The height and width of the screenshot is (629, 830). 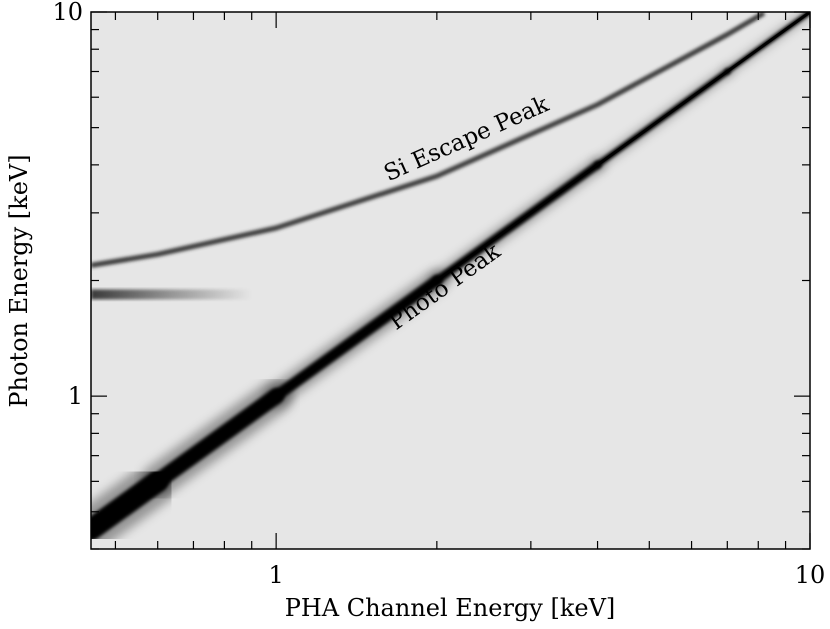 I want to click on y-tick-label: 10, so click(x=67, y=13).